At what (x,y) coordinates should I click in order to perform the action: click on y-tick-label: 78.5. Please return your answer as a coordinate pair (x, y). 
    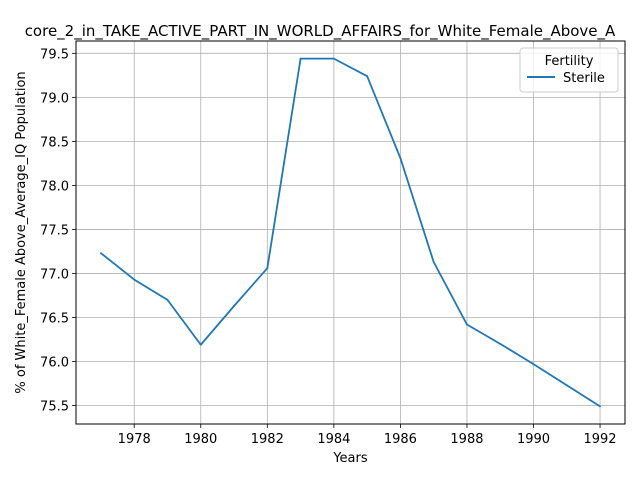
    Looking at the image, I should click on (54, 142).